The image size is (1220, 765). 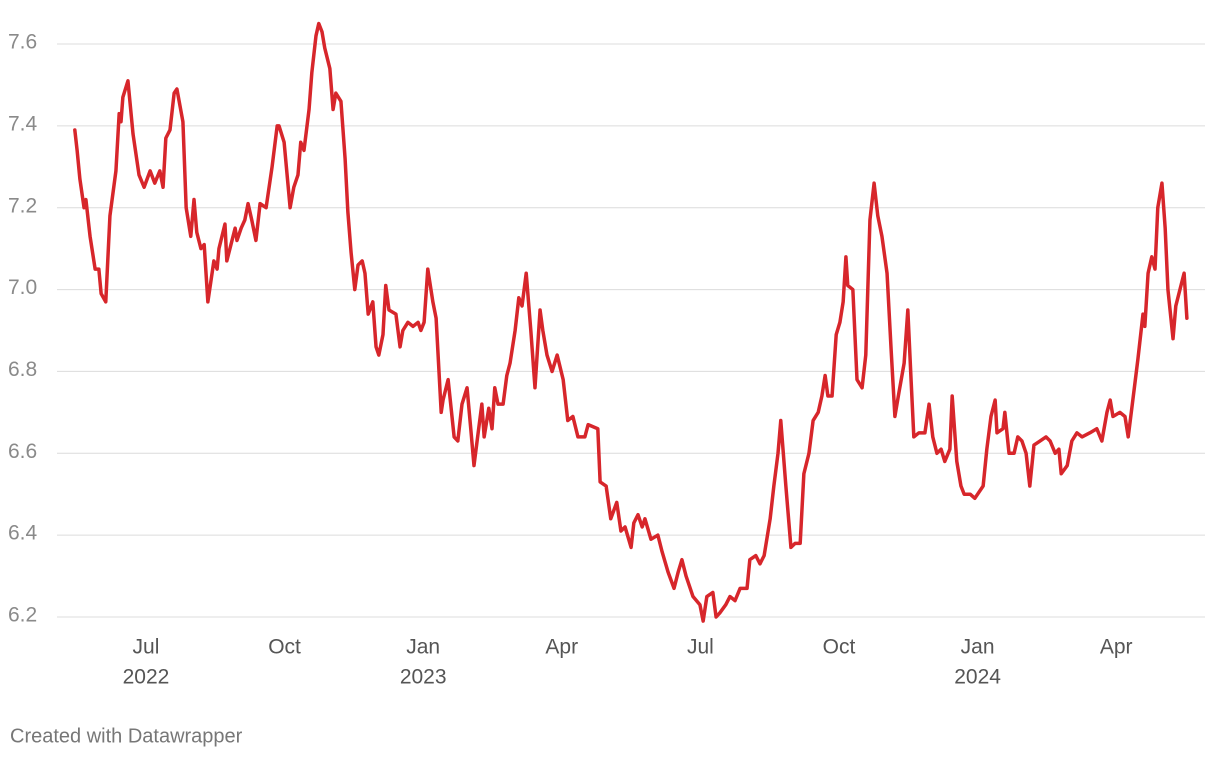 What do you see at coordinates (22, 369) in the screenshot?
I see `y-tick-label: 6.8` at bounding box center [22, 369].